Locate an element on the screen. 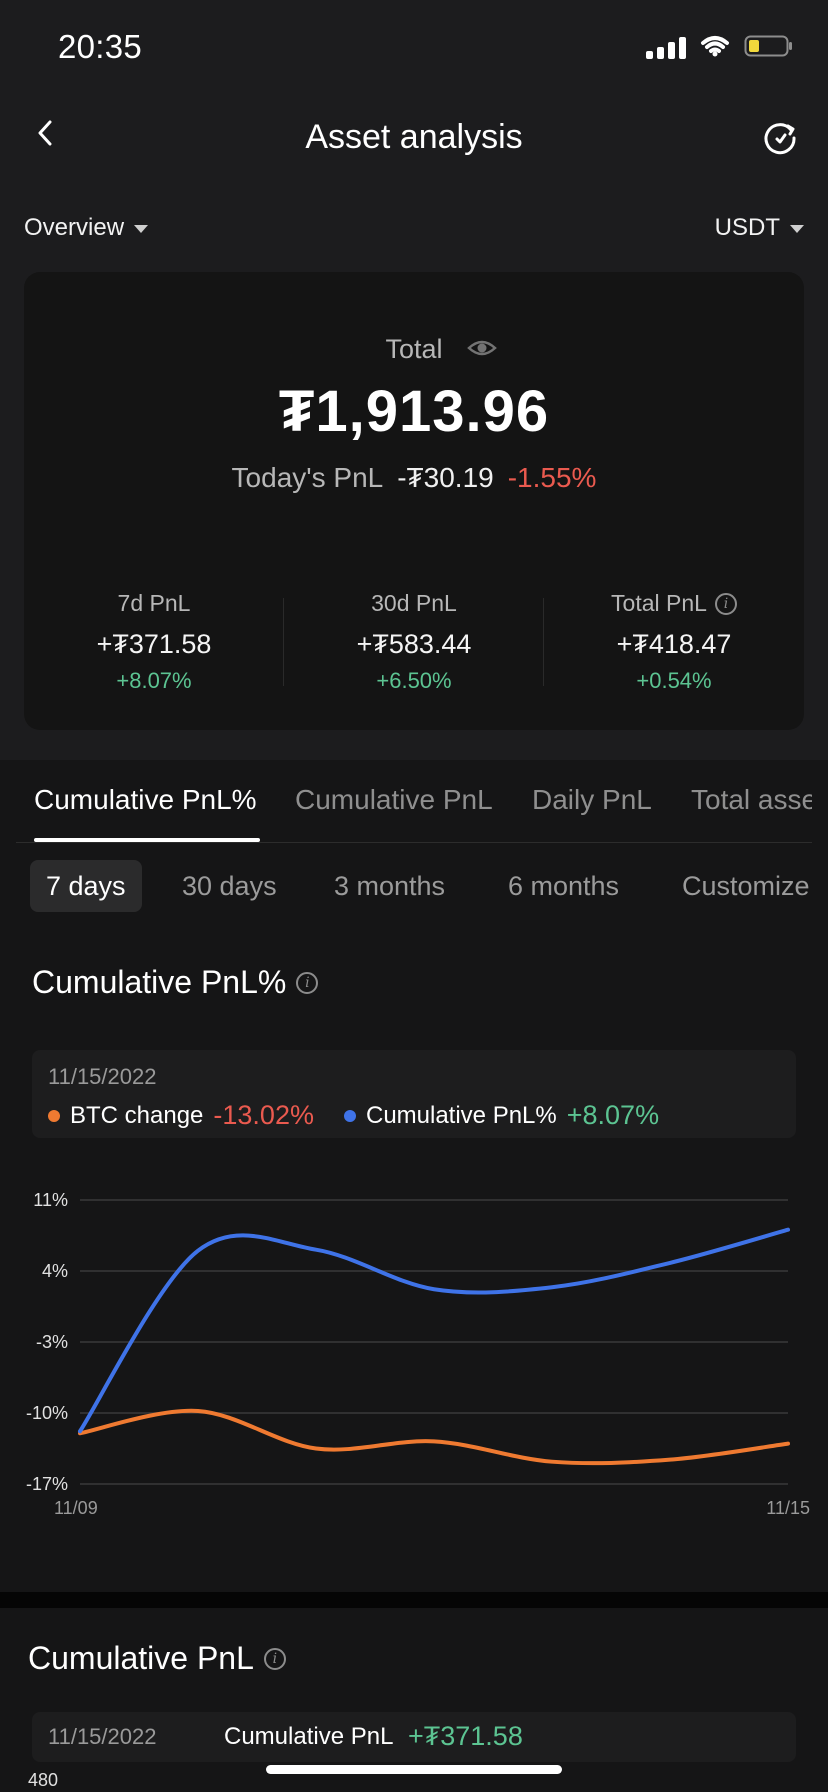 This screenshot has height=1792, width=828. y-tick-label: -17% is located at coordinates (47, 1484).